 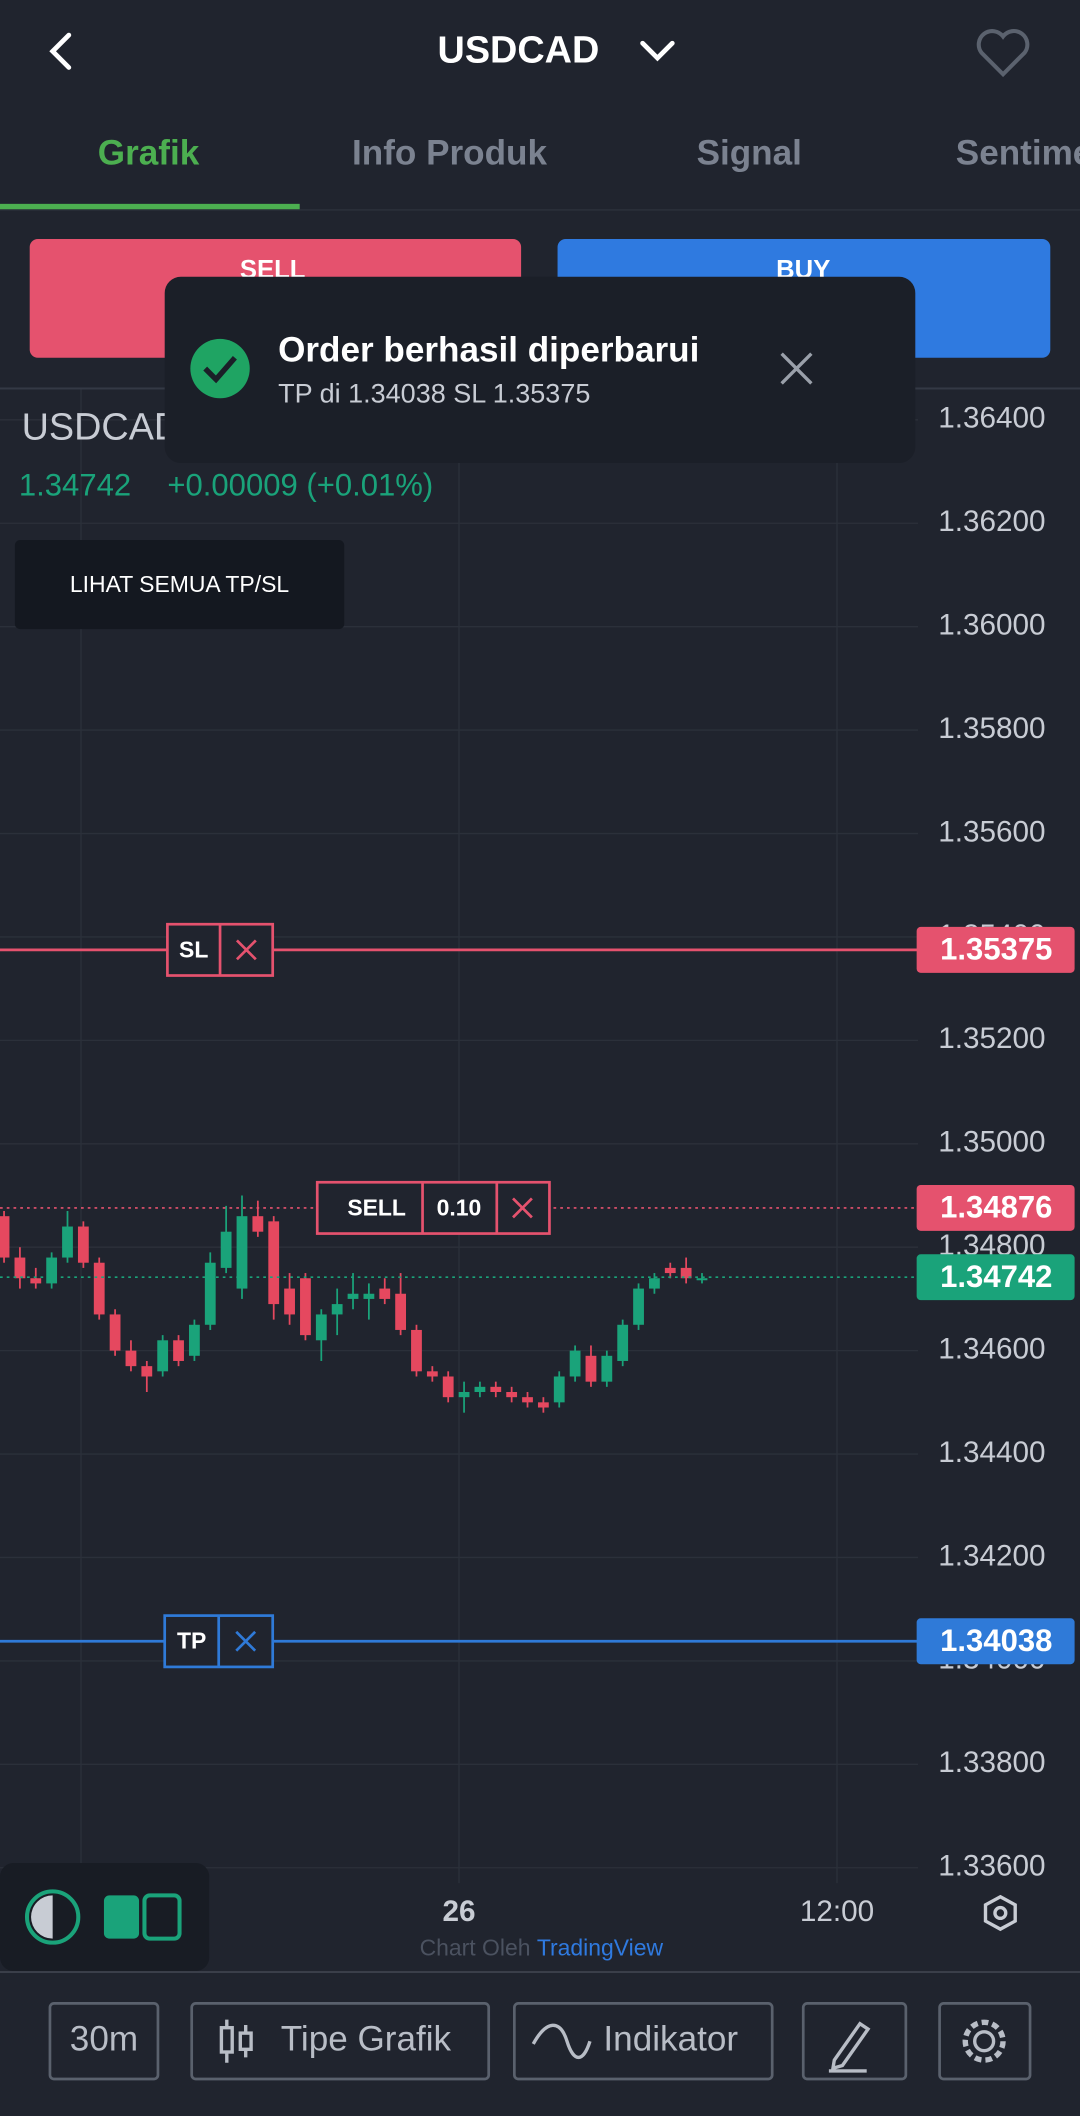 What do you see at coordinates (1018, 153) in the screenshot?
I see `tab: Sentimen` at bounding box center [1018, 153].